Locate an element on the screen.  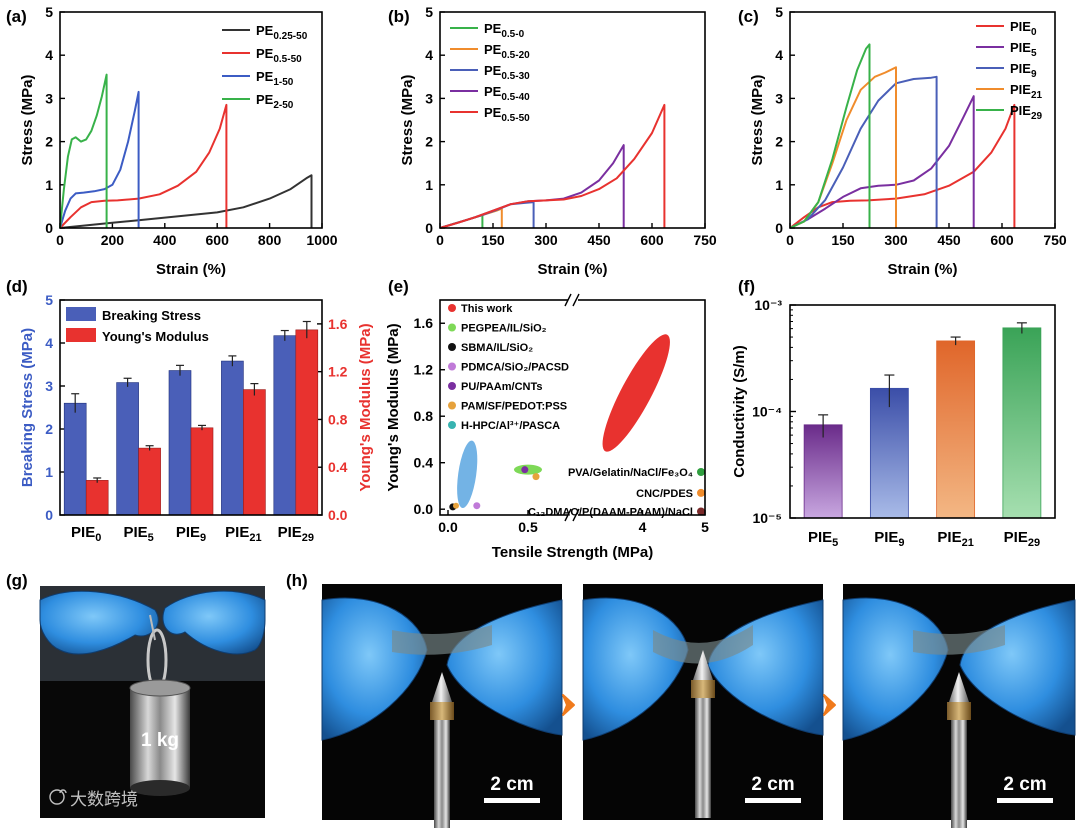
legend-label: PE0.5-0 is located at coordinates (504, 30).